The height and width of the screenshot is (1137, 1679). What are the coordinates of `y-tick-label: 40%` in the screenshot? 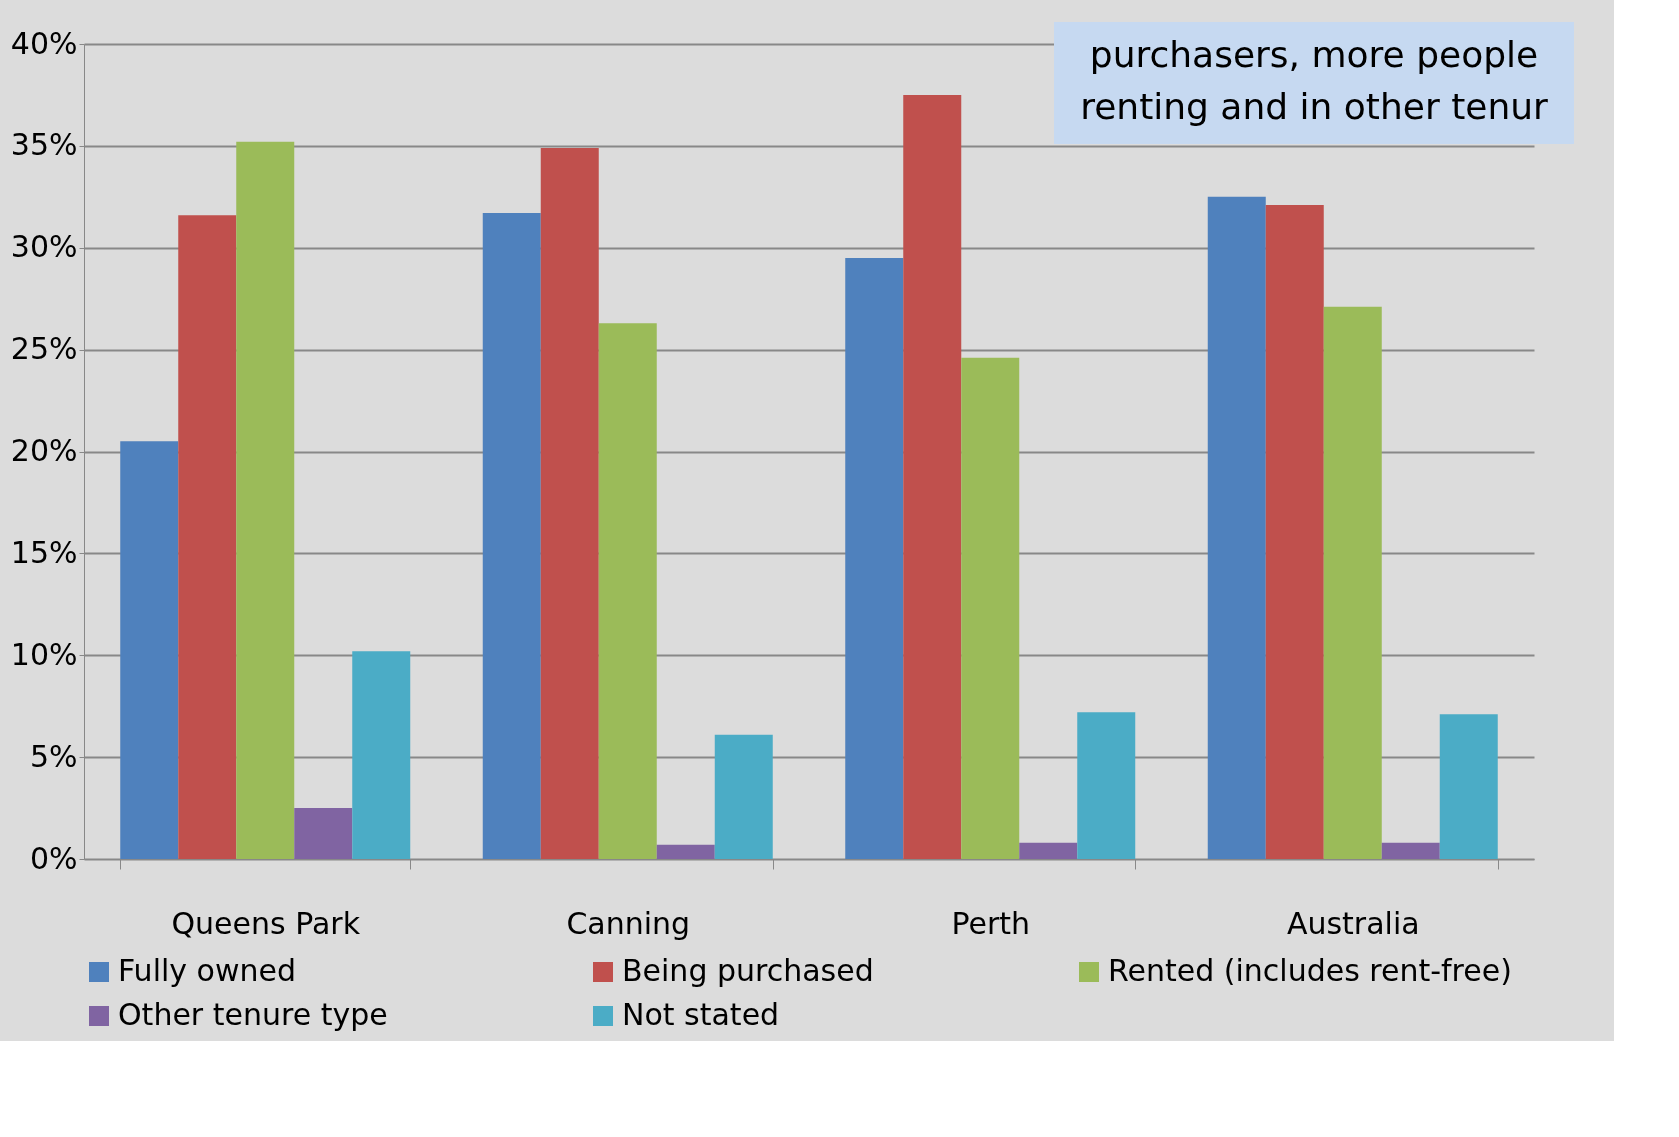 It's located at (44, 43).